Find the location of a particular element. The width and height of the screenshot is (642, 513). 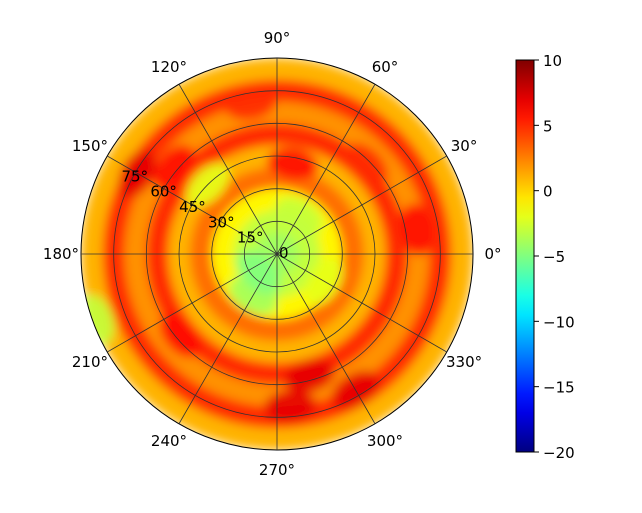

colorbar-gradient is located at coordinates (525, 256).